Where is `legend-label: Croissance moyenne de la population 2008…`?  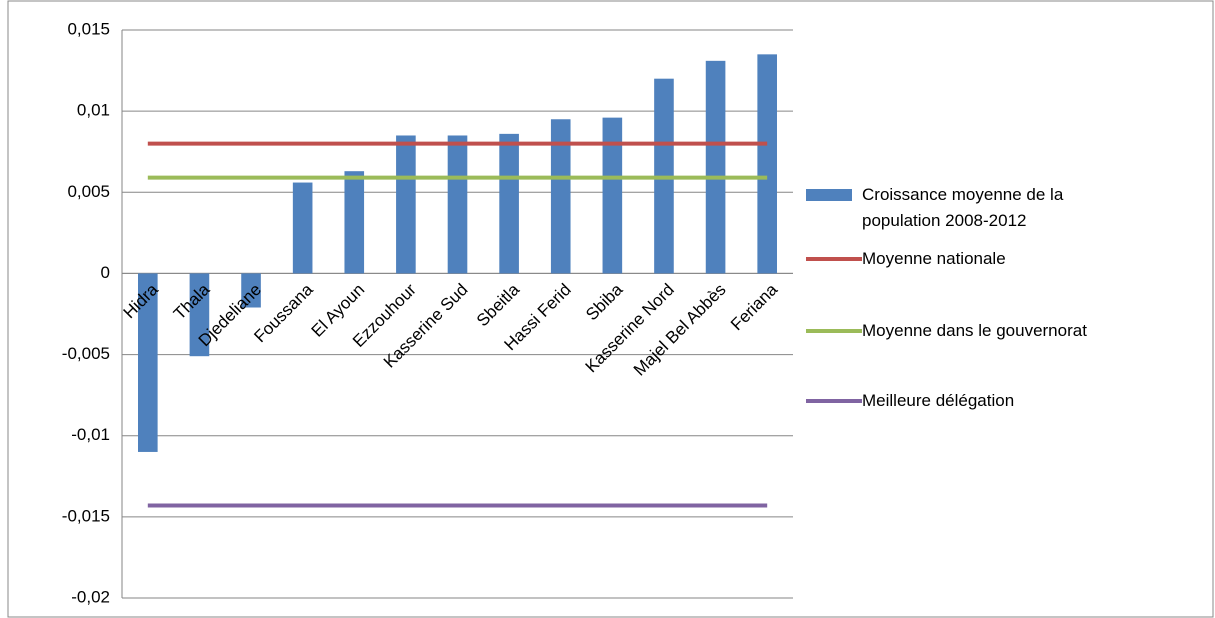 legend-label: Croissance moyenne de la population 2008… is located at coordinates (963, 207).